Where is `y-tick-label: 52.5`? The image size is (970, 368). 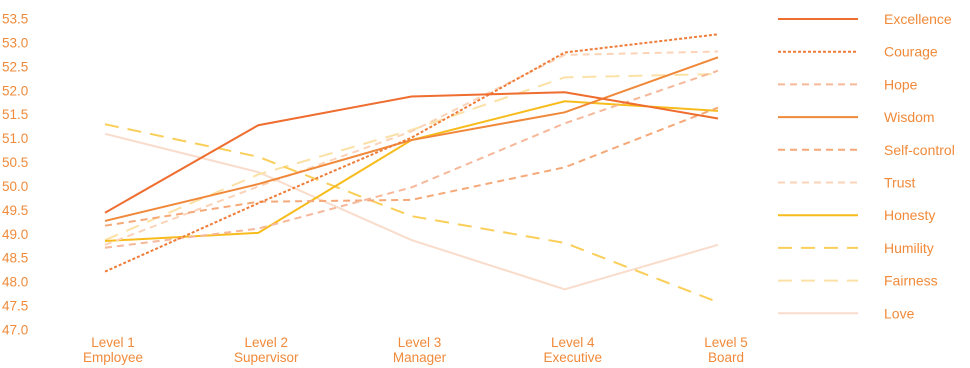 y-tick-label: 52.5 is located at coordinates (15, 66).